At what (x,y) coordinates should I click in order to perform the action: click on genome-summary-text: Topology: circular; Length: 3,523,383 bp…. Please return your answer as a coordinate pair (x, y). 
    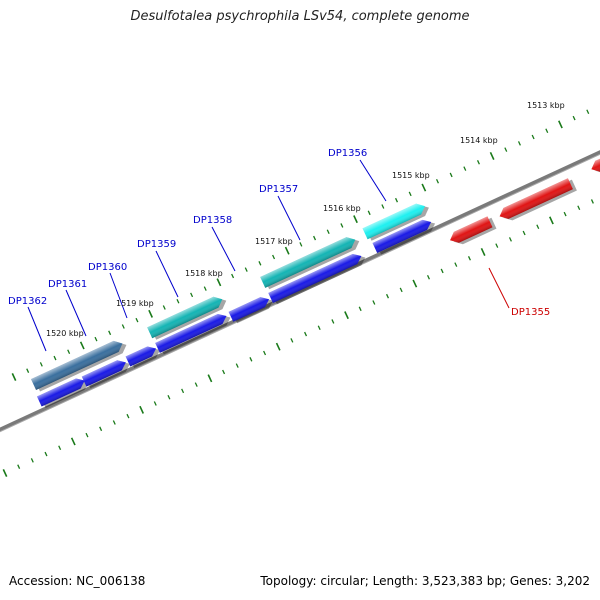
    Looking at the image, I should click on (425, 581).